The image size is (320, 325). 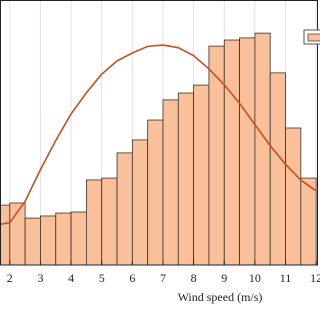 What do you see at coordinates (315, 278) in the screenshot?
I see `x-tick-label: 12` at bounding box center [315, 278].